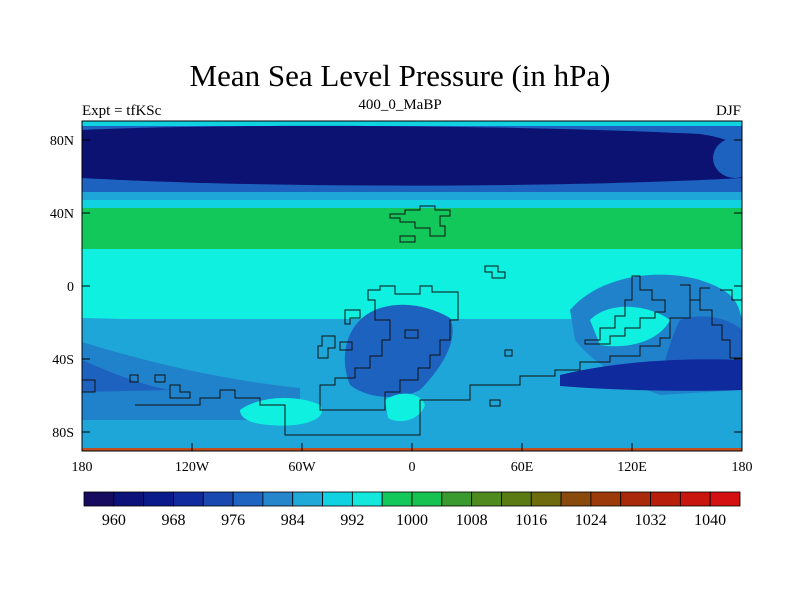 The image size is (800, 600). Describe the element at coordinates (531, 520) in the screenshot. I see `colorbar-label: 1016` at that location.